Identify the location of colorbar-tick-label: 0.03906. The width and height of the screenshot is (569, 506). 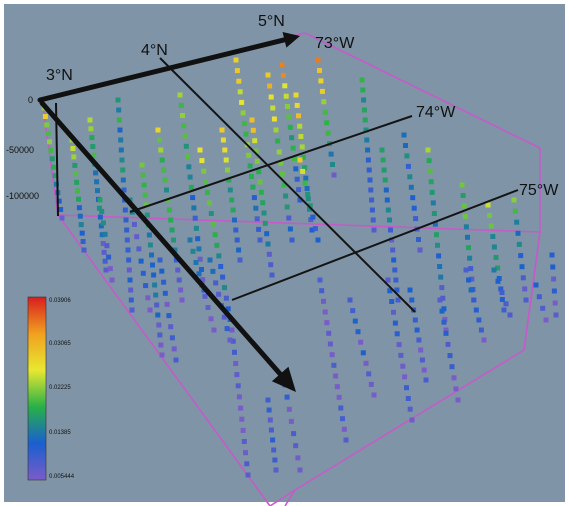
(60, 301).